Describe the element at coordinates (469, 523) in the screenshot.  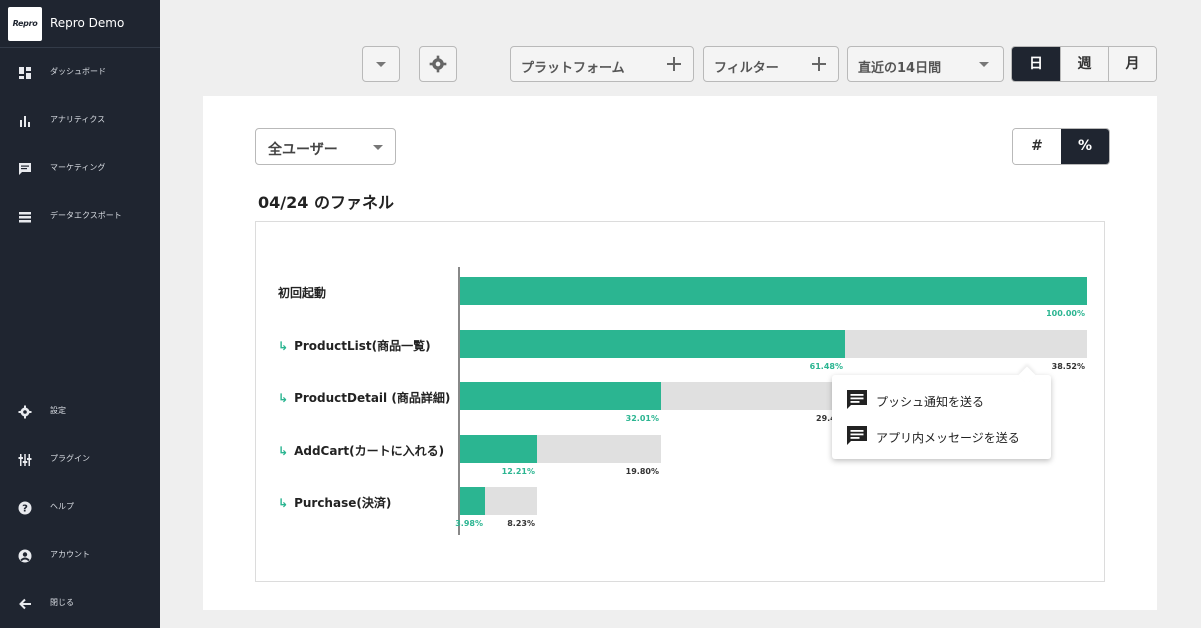
I see `converted-percent-label: 3.98%` at that location.